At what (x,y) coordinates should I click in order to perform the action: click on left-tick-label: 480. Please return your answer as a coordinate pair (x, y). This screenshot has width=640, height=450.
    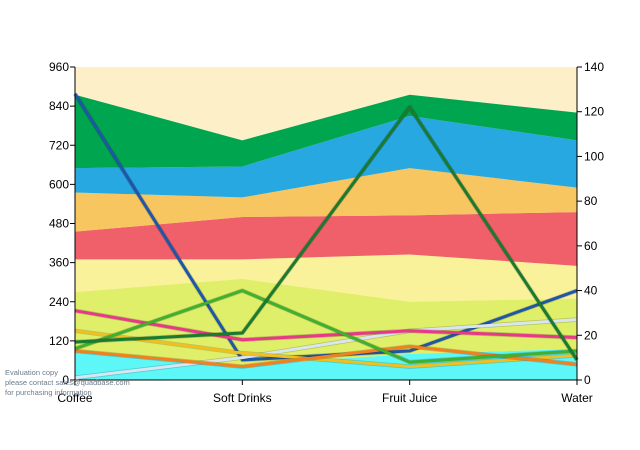
    Looking at the image, I should click on (59, 224).